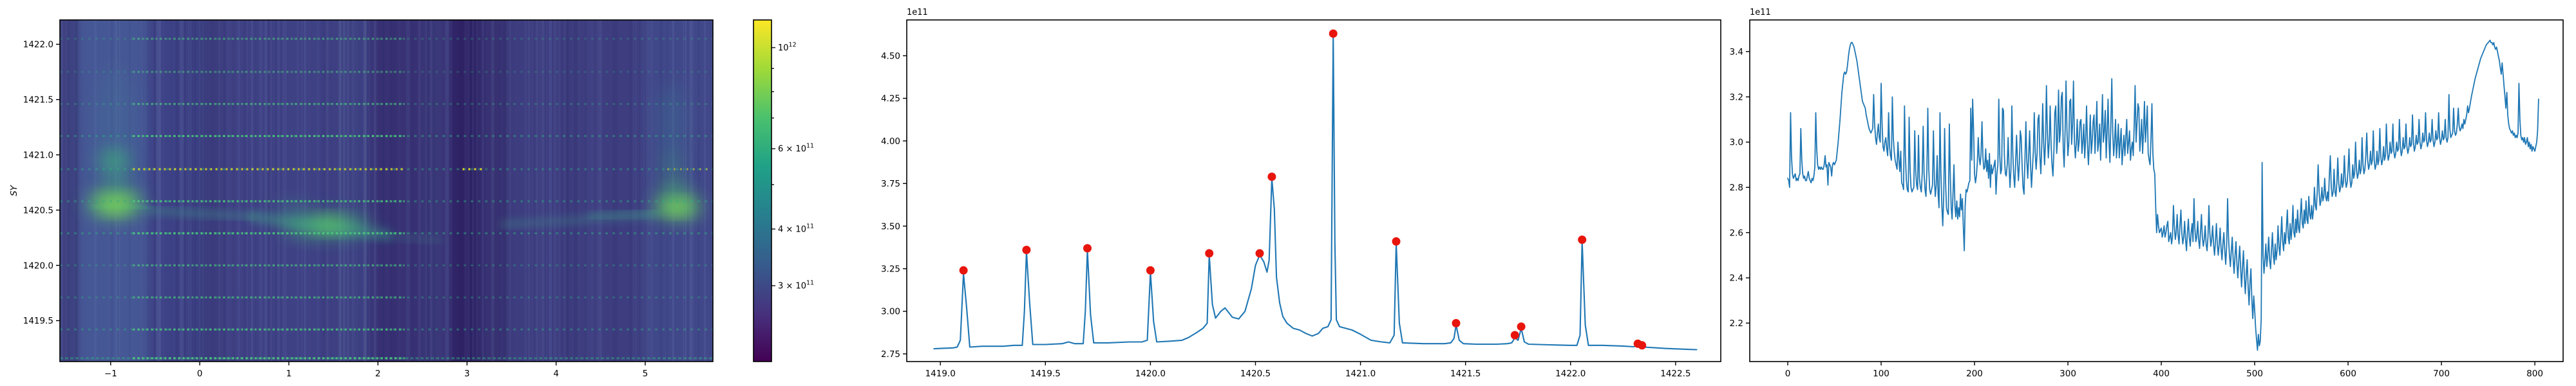  Describe the element at coordinates (1881, 374) in the screenshot. I see `timeseries-x-tick-label: 100` at that location.